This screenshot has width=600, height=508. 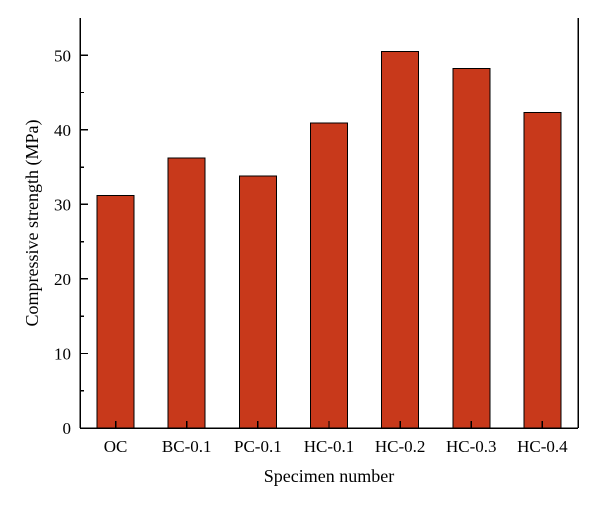 I want to click on y-tick-label: 50, so click(x=62, y=55).